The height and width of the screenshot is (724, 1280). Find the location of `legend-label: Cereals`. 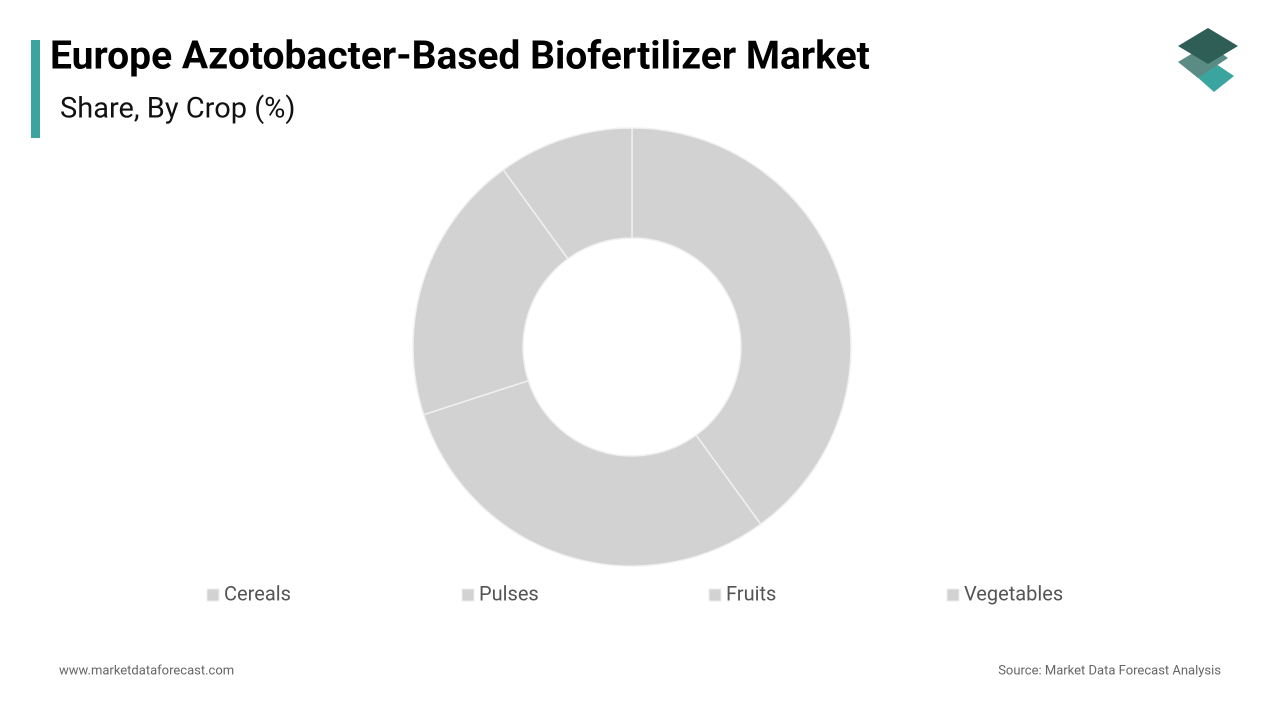

legend-label: Cereals is located at coordinates (257, 593).